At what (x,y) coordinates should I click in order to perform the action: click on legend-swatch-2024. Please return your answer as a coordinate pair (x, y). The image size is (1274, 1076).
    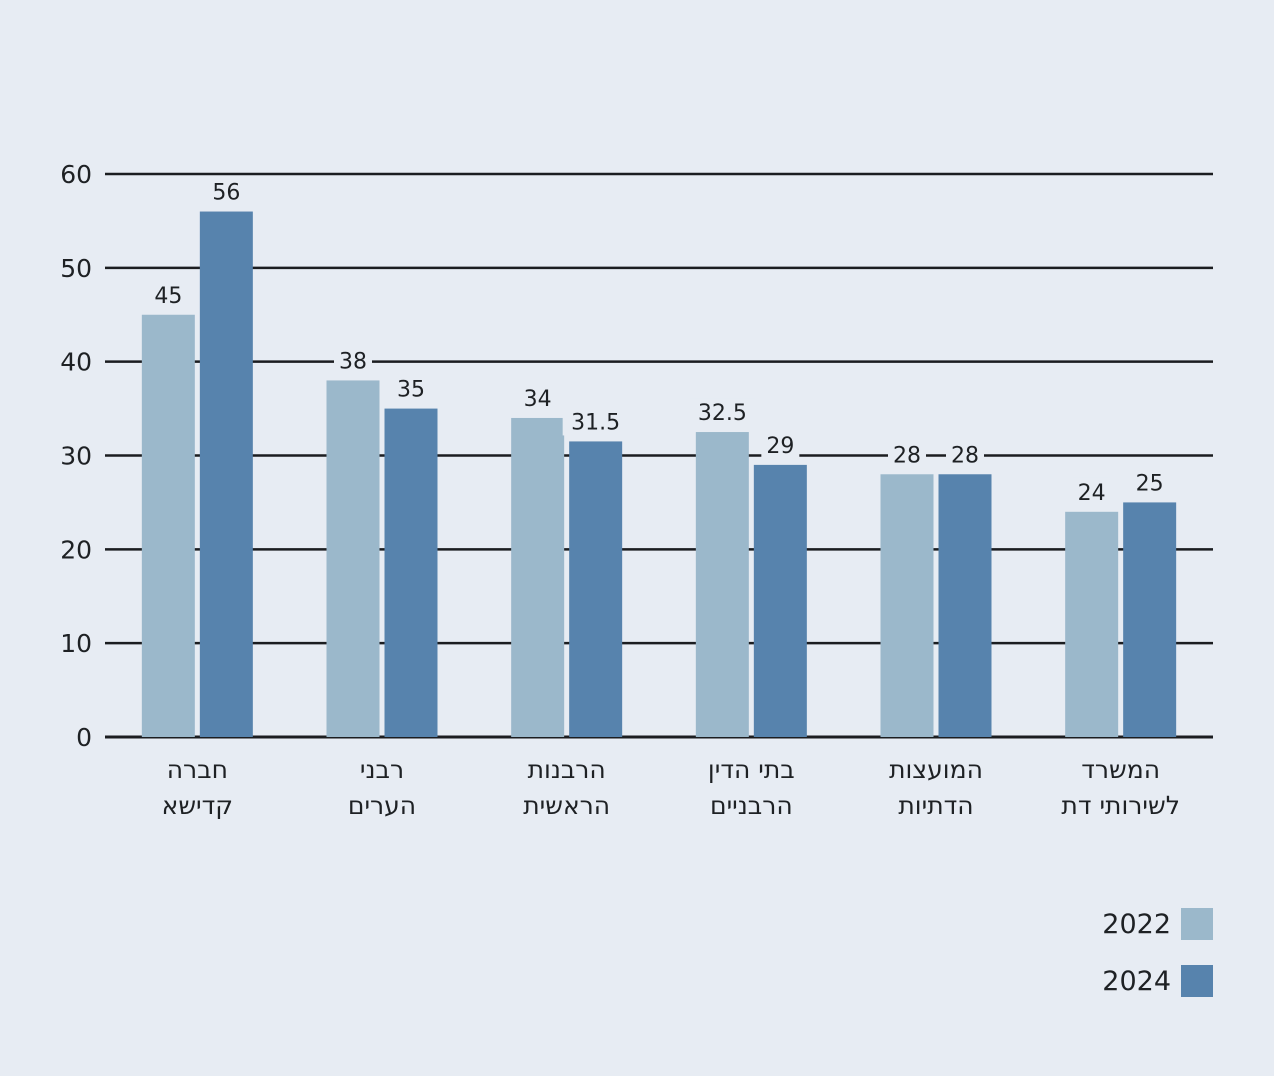
    Looking at the image, I should click on (1197, 981).